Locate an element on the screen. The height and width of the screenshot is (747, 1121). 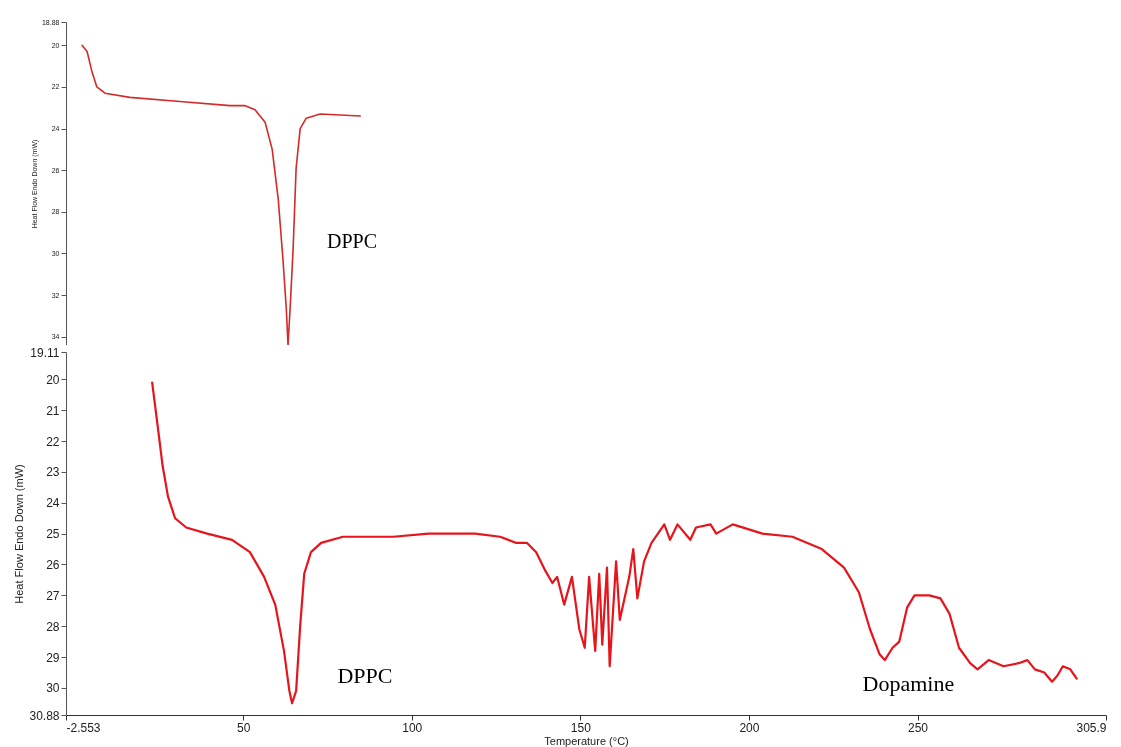
x-tick-label: 100 is located at coordinates (412, 727).